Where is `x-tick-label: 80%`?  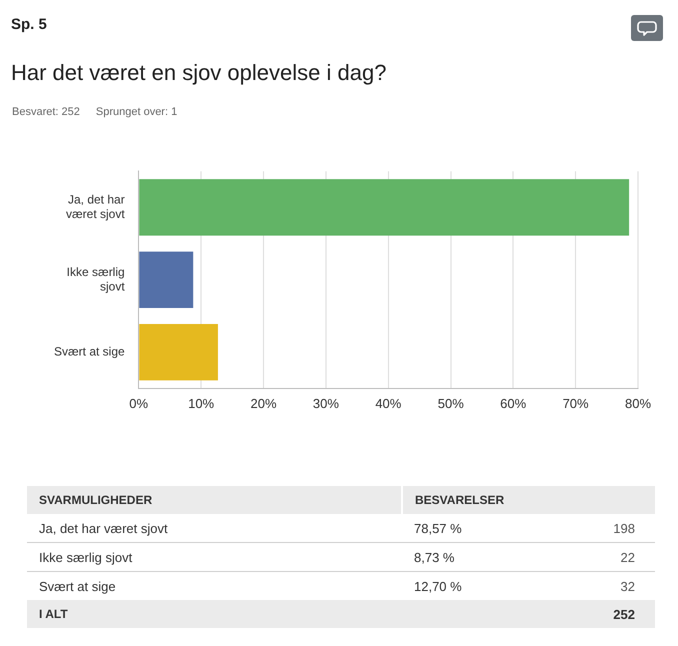 x-tick-label: 80% is located at coordinates (638, 403).